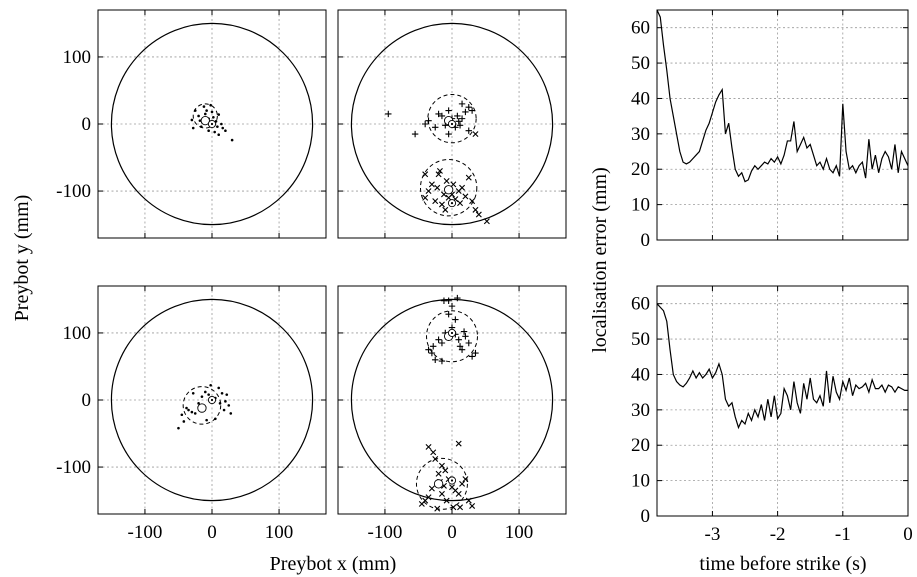  What do you see at coordinates (519, 532) in the screenshot?
I see `x-tick-label: 100` at bounding box center [519, 532].